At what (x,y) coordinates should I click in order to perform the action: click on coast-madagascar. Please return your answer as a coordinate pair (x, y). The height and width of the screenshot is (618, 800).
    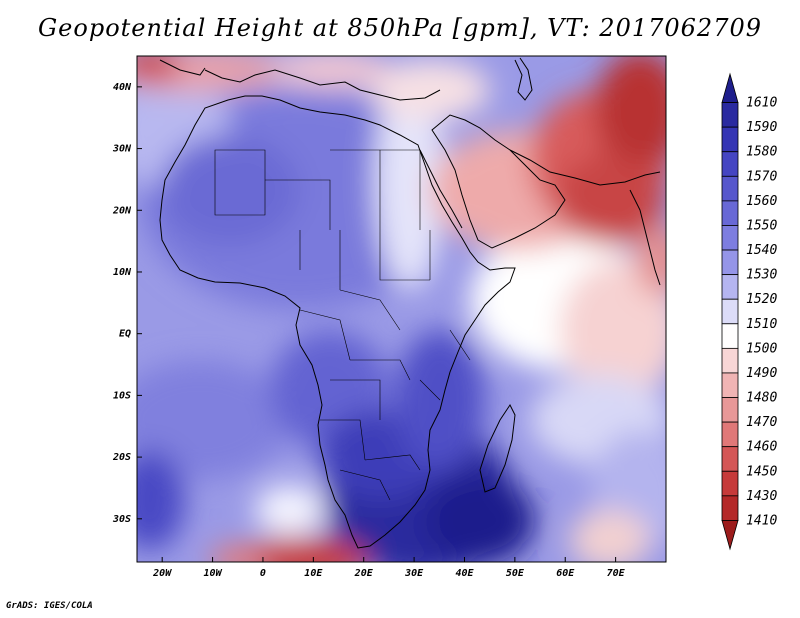
    Looking at the image, I should click on (497, 448).